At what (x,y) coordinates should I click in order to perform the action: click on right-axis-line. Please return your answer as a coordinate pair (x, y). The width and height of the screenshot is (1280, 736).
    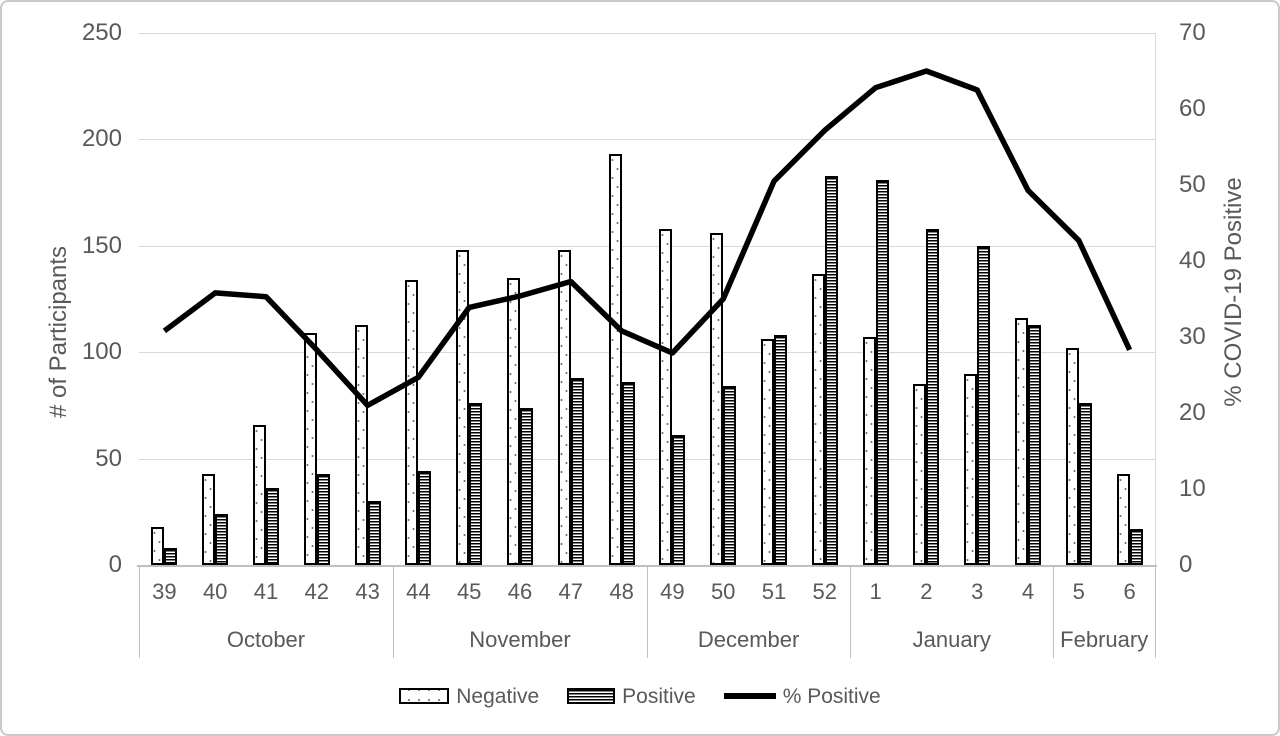
    Looking at the image, I should click on (1155, 299).